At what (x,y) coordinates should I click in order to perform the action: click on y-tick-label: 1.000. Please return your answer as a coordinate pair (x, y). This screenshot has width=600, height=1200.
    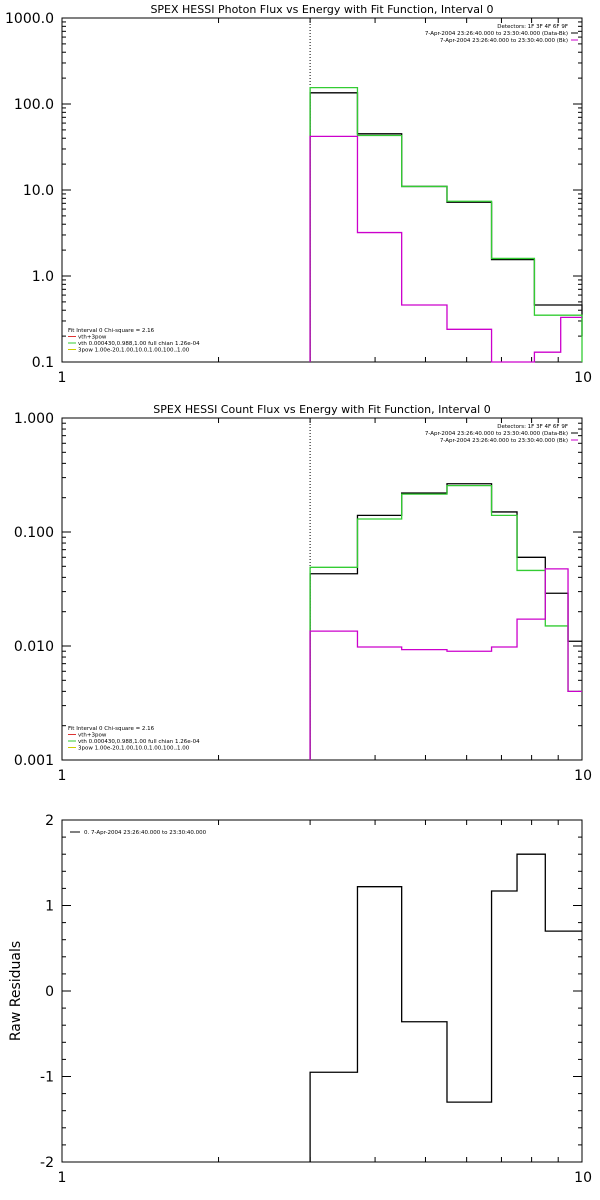
    Looking at the image, I should click on (34, 419).